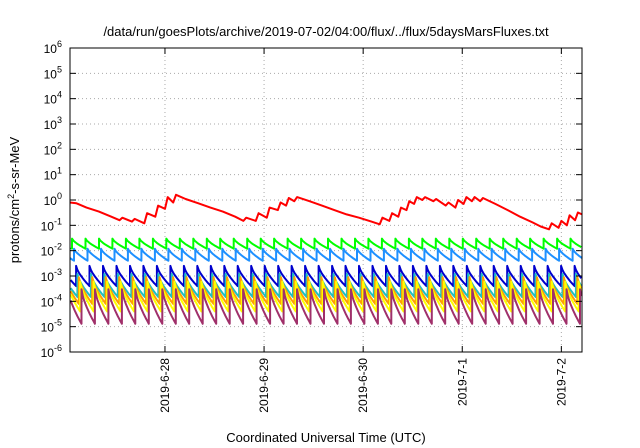  I want to click on x-tick-label: 2019-6-28, so click(165, 385).